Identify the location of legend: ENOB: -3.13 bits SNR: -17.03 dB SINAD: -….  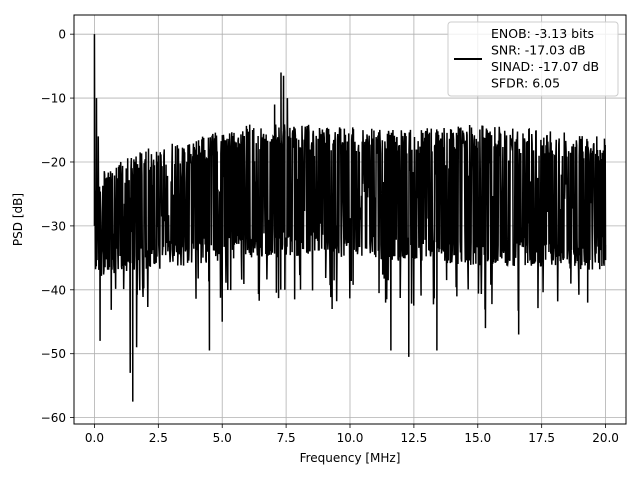
(533, 59).